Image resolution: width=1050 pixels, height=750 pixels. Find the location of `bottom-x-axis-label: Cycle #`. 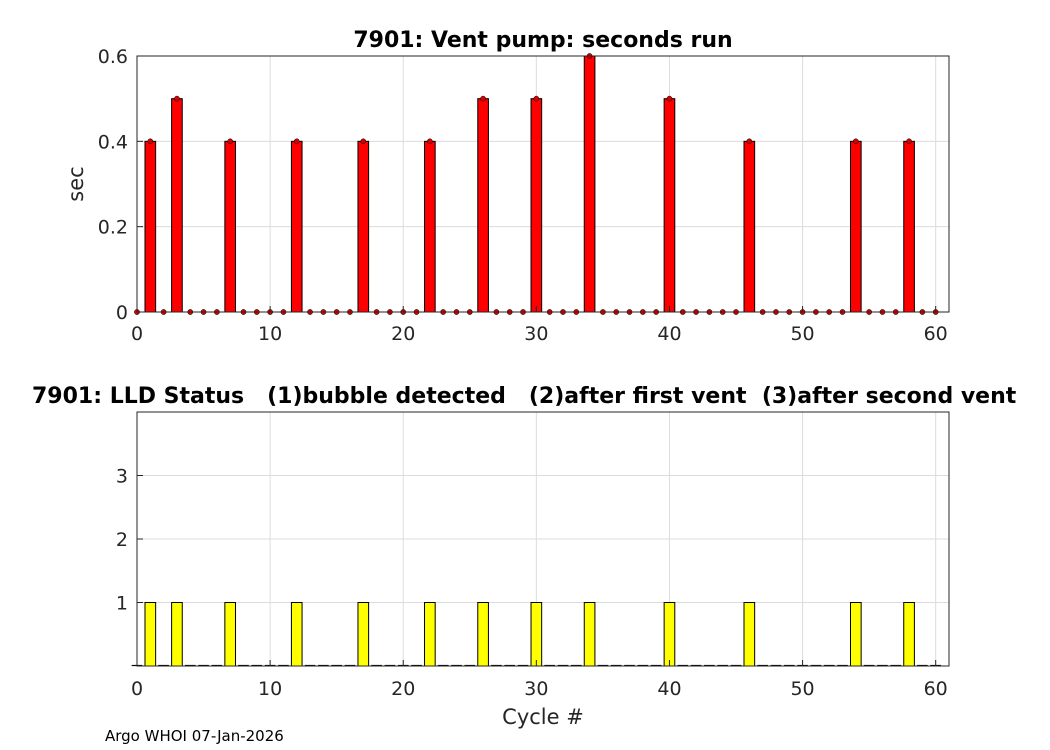

bottom-x-axis-label: Cycle # is located at coordinates (543, 717).